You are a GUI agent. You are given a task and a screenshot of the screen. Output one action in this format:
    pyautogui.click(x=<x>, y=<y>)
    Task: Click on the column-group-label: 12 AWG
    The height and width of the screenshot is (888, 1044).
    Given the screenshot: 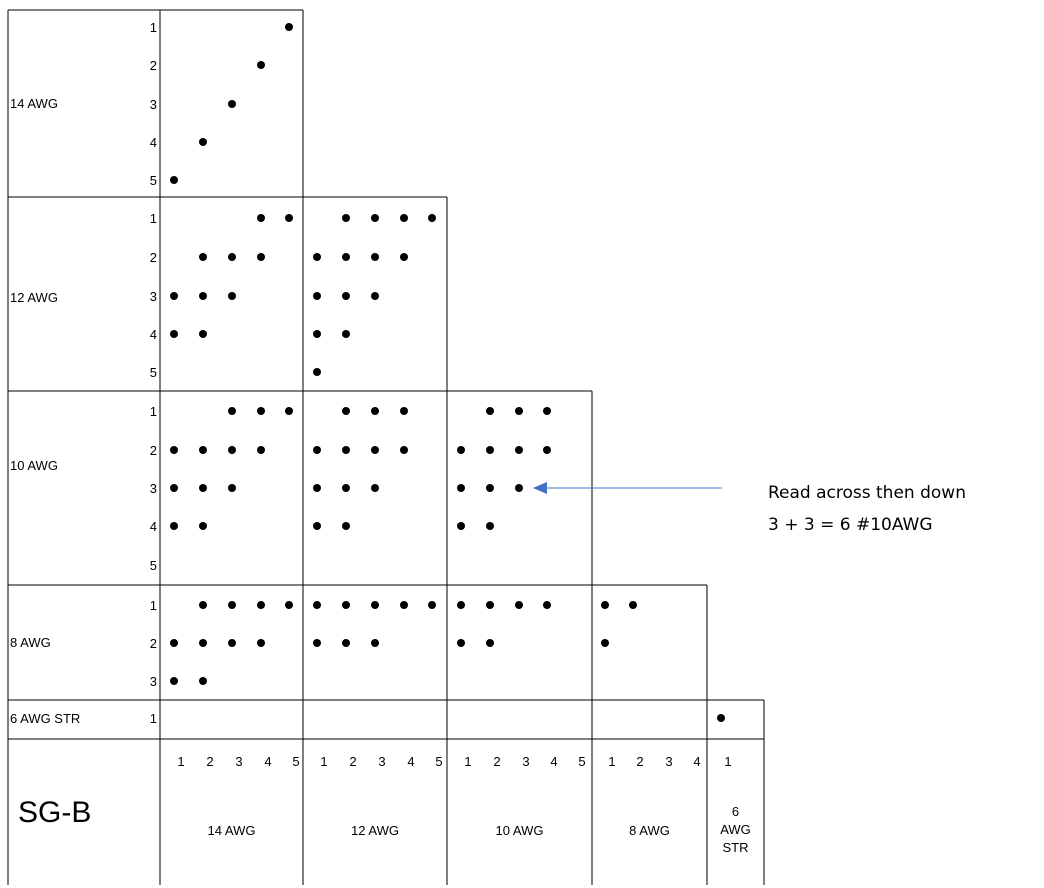 What is the action you would take?
    pyautogui.click(x=375, y=830)
    